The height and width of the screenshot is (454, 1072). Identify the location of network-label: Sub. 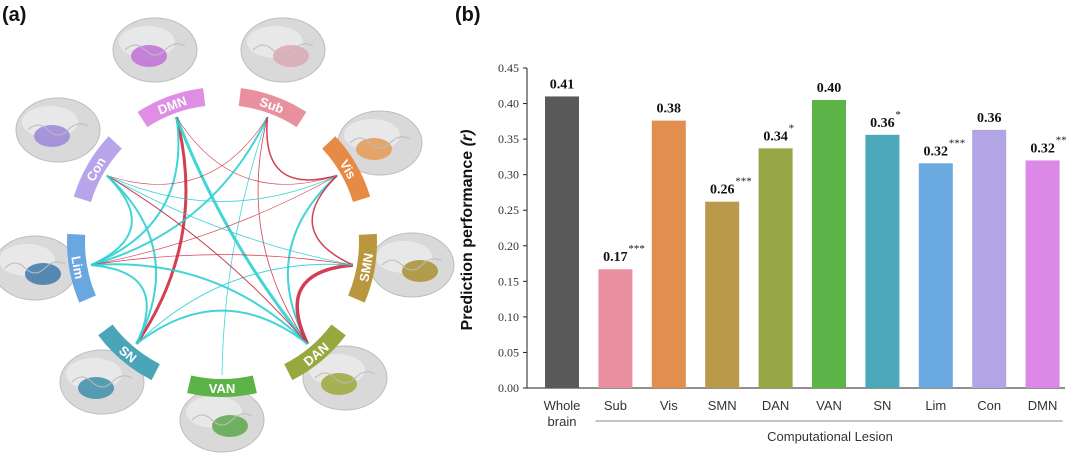
(272, 105).